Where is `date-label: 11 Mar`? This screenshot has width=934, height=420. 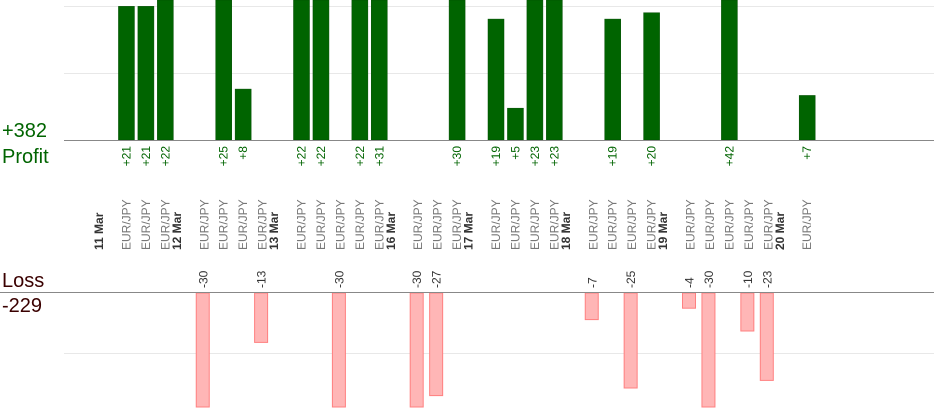
date-label: 11 Mar is located at coordinates (99, 231).